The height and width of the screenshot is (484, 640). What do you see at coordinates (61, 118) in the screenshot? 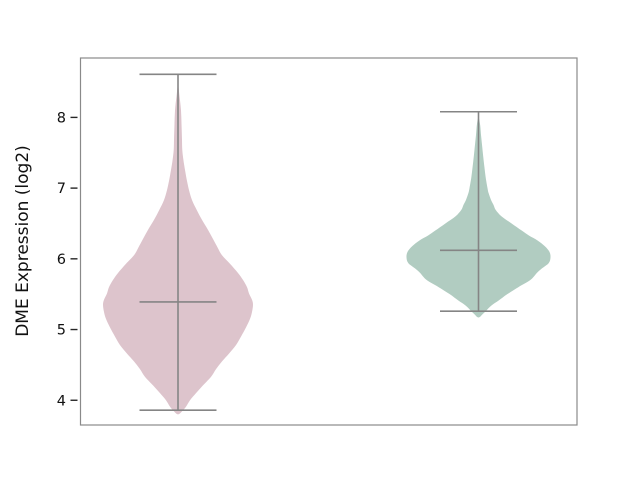
I see `y-tick-label: 8` at bounding box center [61, 118].